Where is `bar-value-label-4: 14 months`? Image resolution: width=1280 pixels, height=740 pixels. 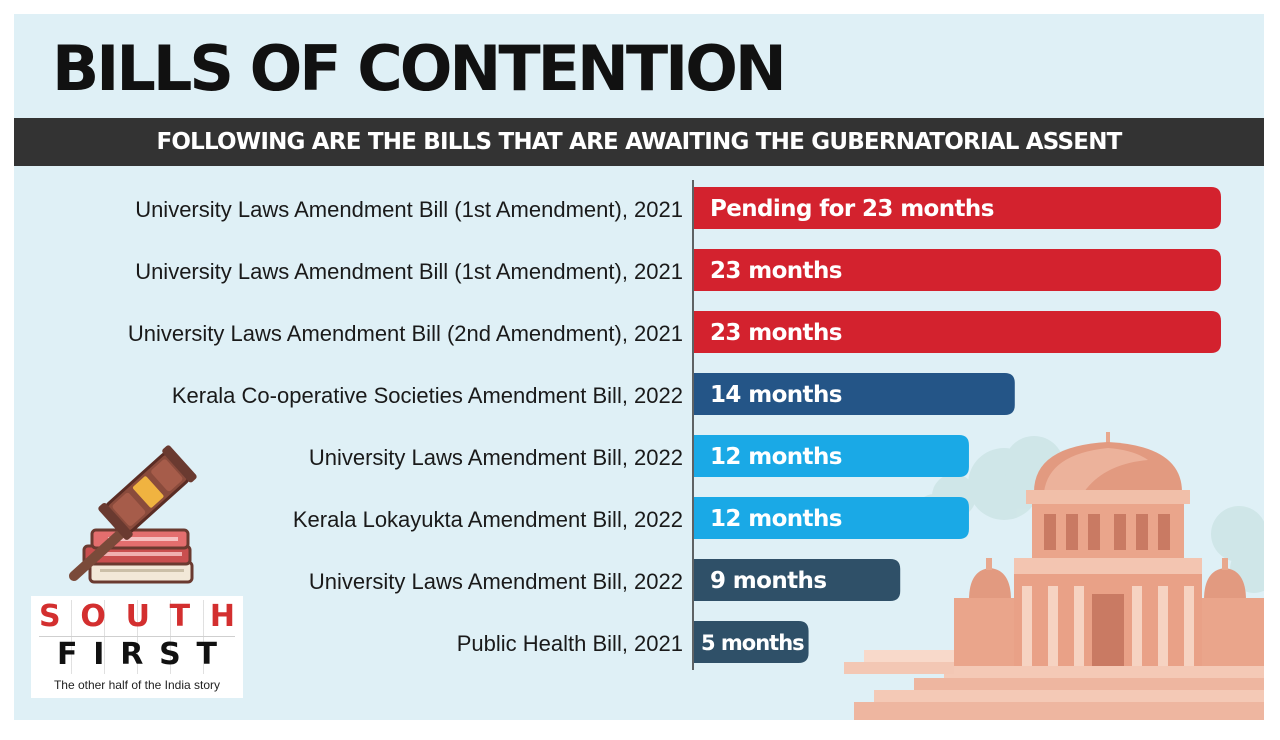
bar-value-label-4: 14 months is located at coordinates (776, 395).